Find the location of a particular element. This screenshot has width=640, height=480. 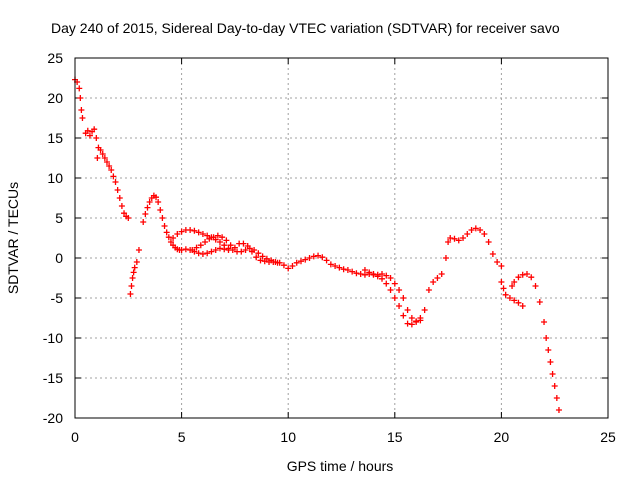

y-axis-label: SDTVAR / TECUs is located at coordinates (13, 238).